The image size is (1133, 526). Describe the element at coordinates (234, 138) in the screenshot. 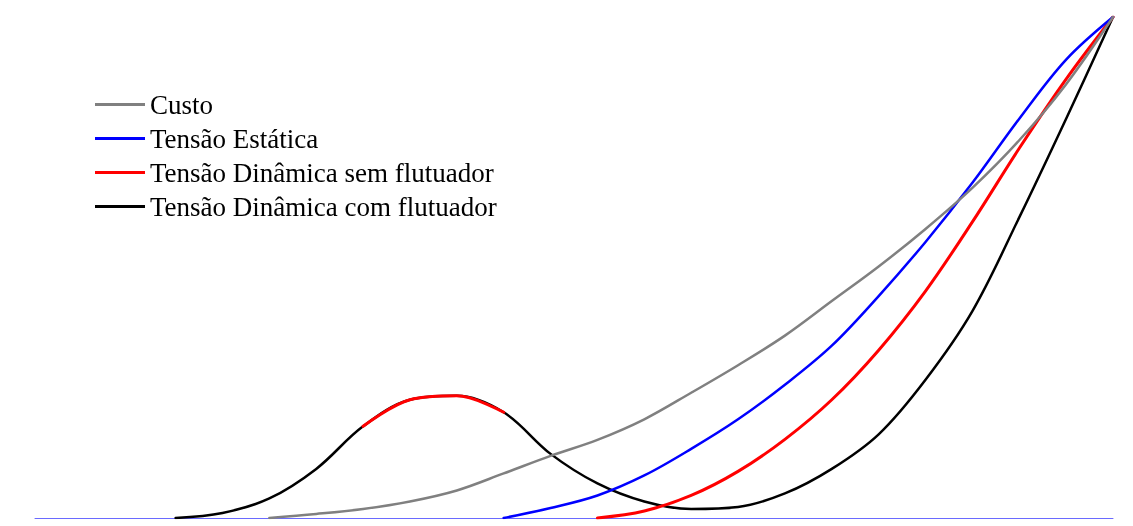

I see `legend-label: Tensão Estática` at that location.